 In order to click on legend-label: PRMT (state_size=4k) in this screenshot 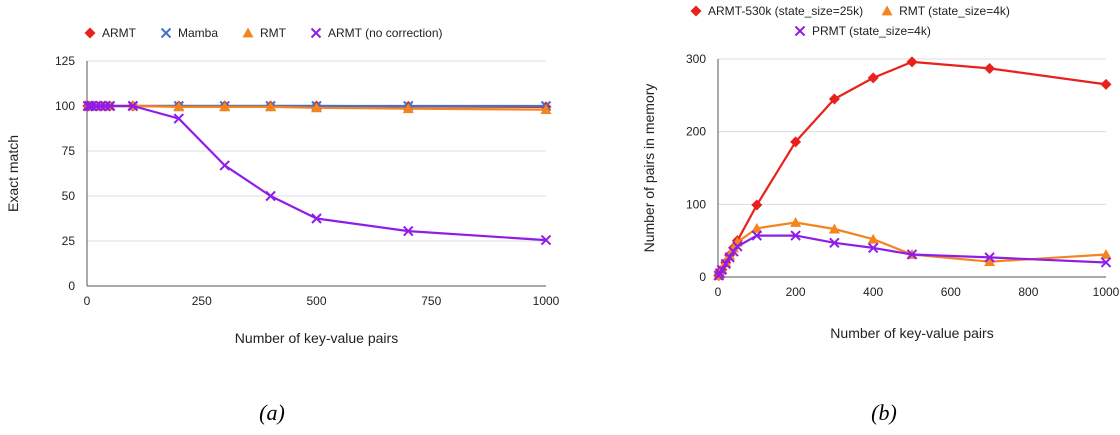, I will do `click(871, 31)`.